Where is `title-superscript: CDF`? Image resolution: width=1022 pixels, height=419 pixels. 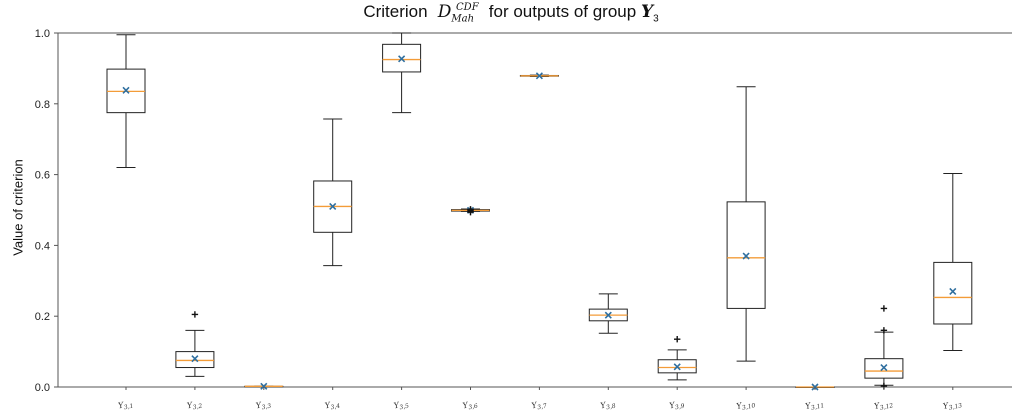
title-superscript: CDF is located at coordinates (467, 8).